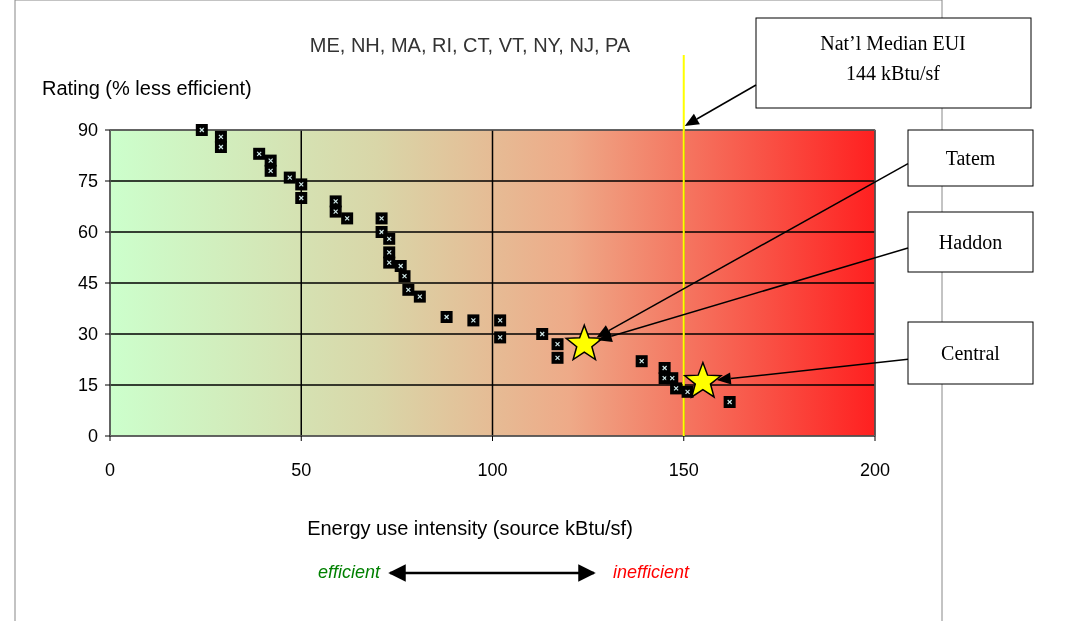  What do you see at coordinates (470, 528) in the screenshot?
I see `x-axis-title: Energy use intensity (source kBtu/sf)` at bounding box center [470, 528].